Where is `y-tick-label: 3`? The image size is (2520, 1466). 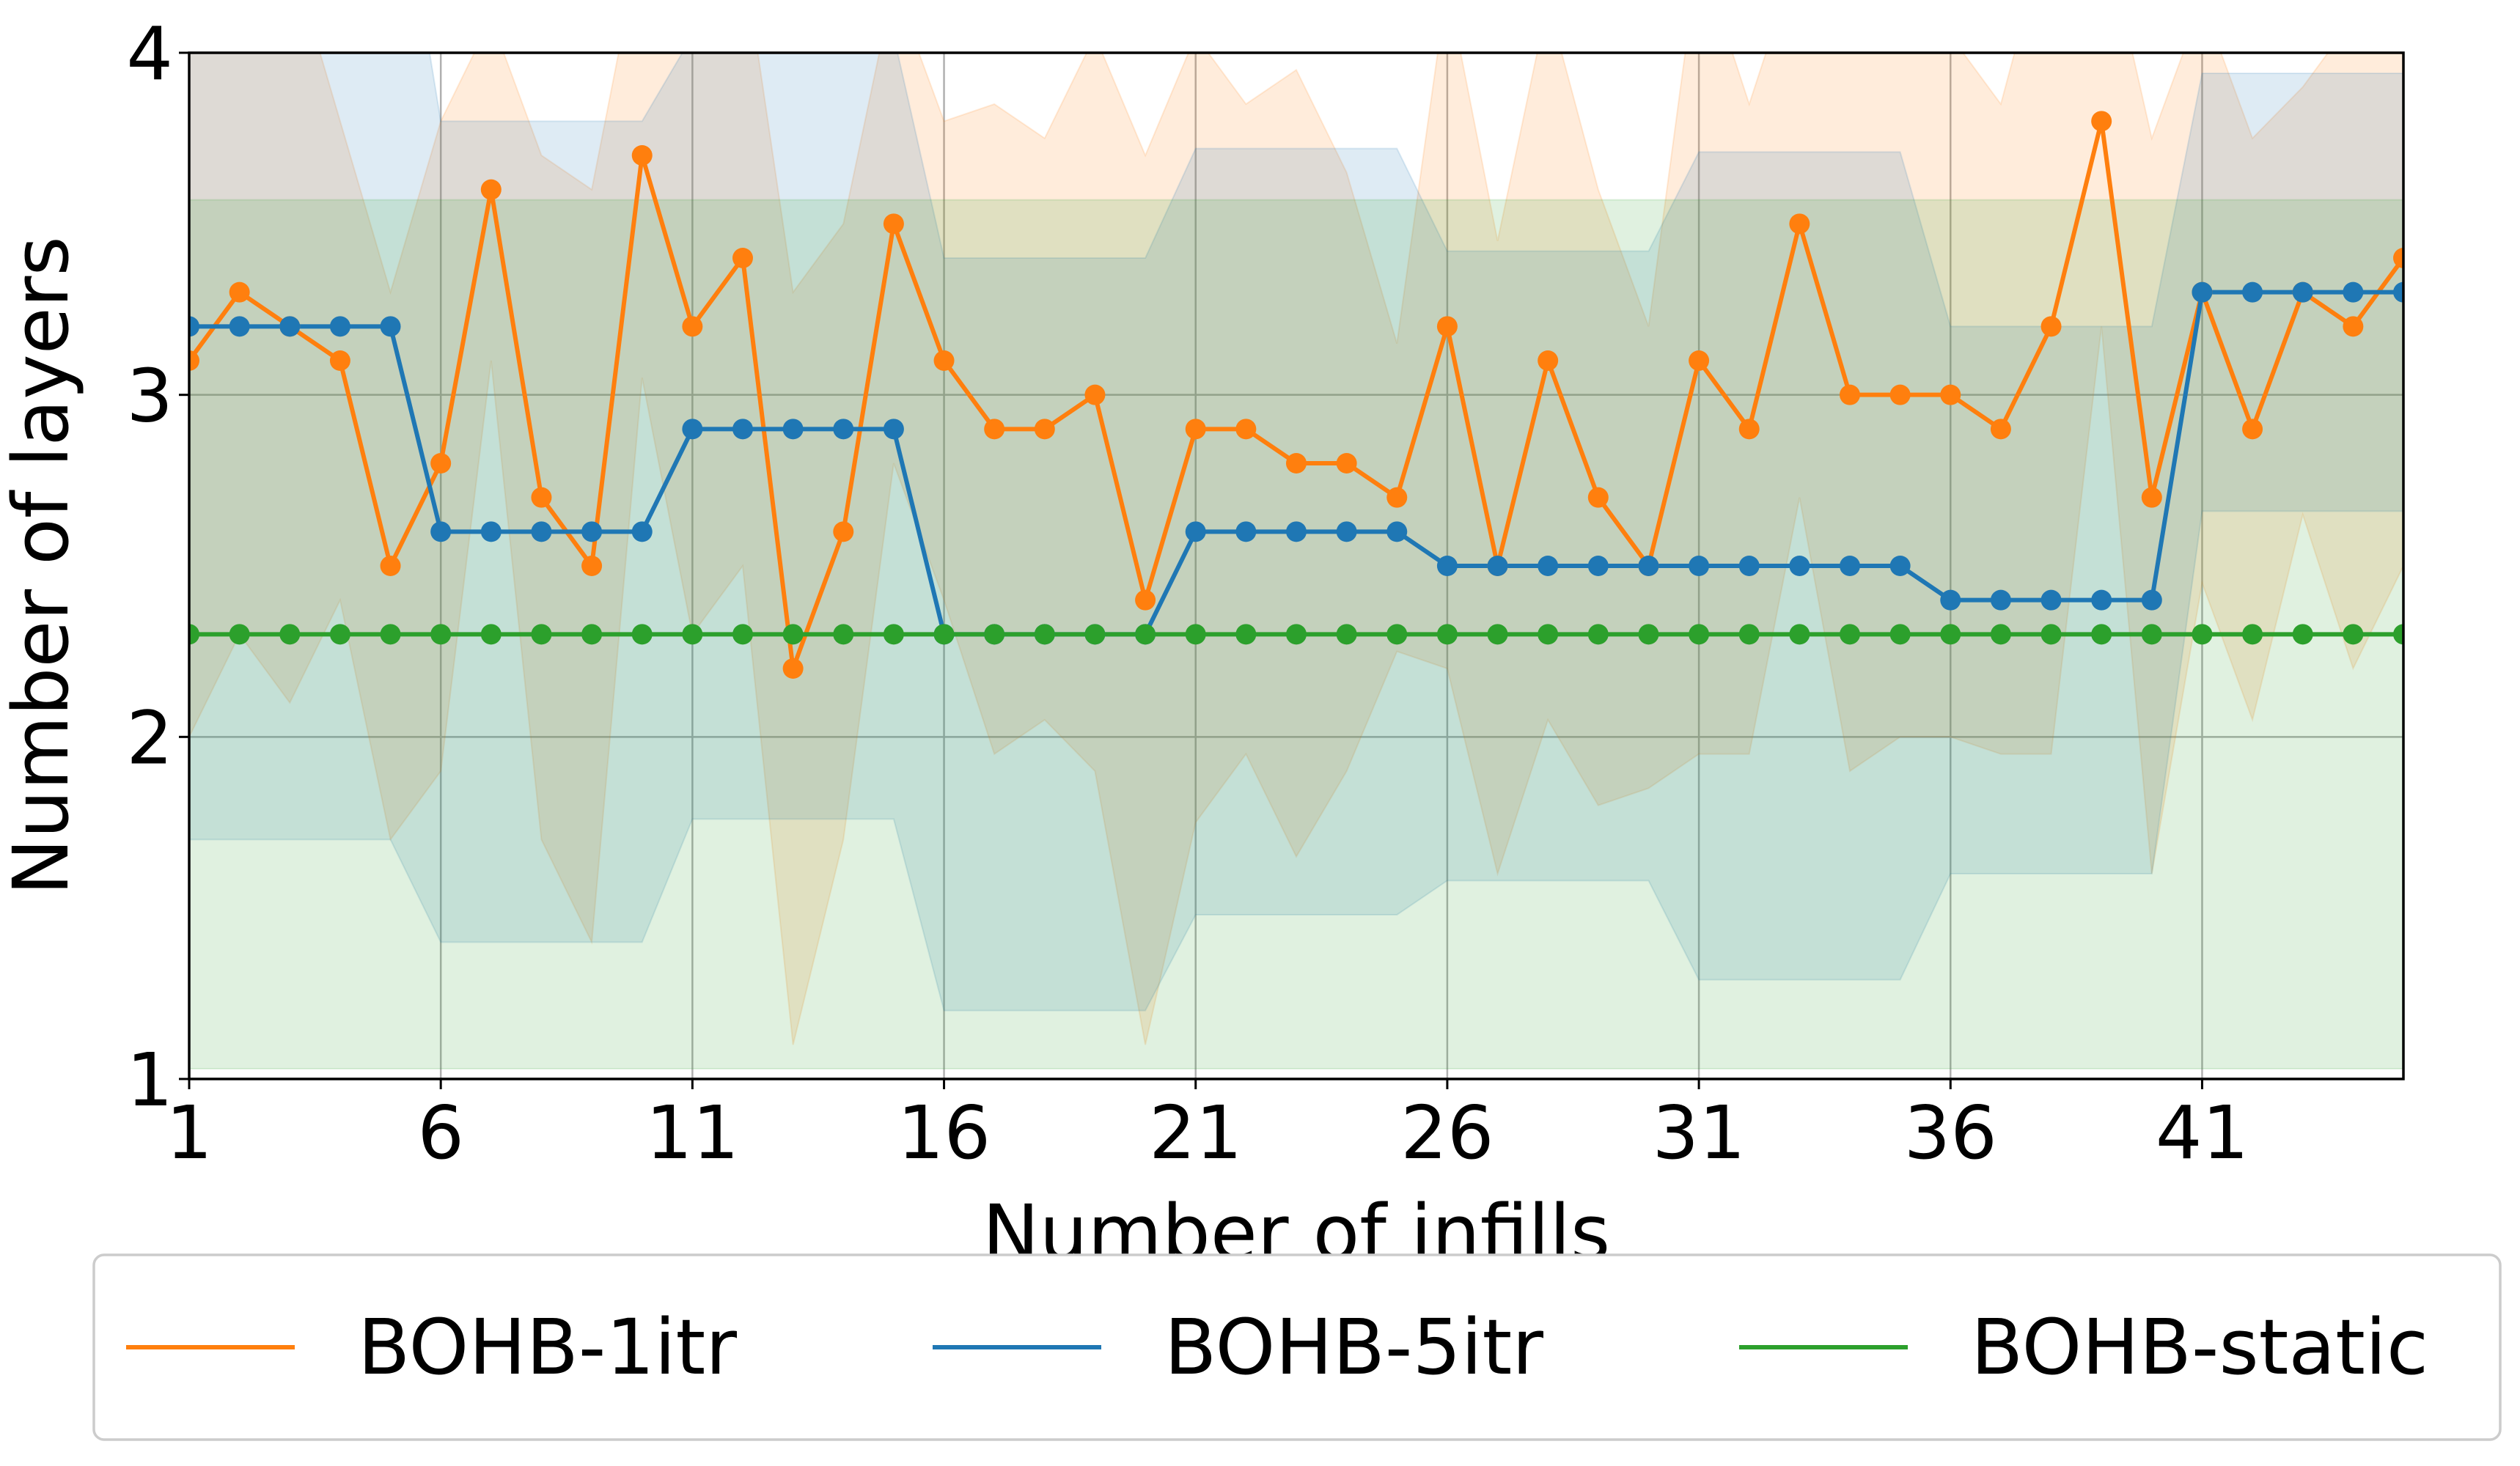
y-tick-label: 3 is located at coordinates (149, 396).